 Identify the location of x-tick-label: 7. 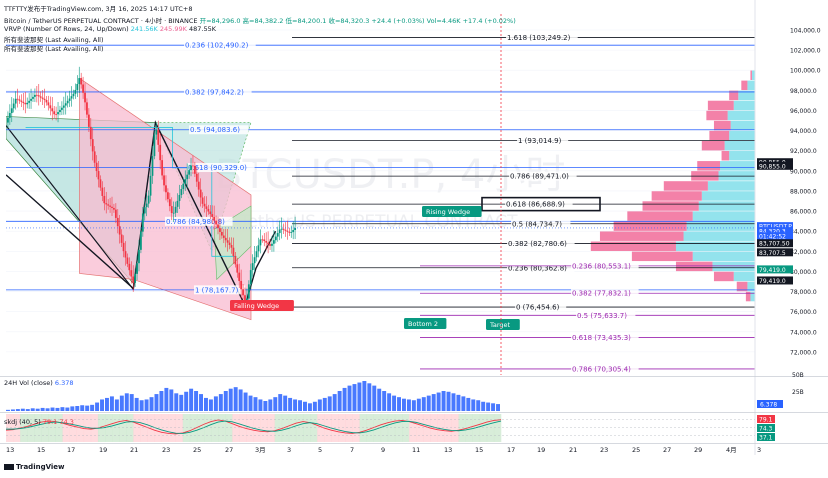
(352, 450).